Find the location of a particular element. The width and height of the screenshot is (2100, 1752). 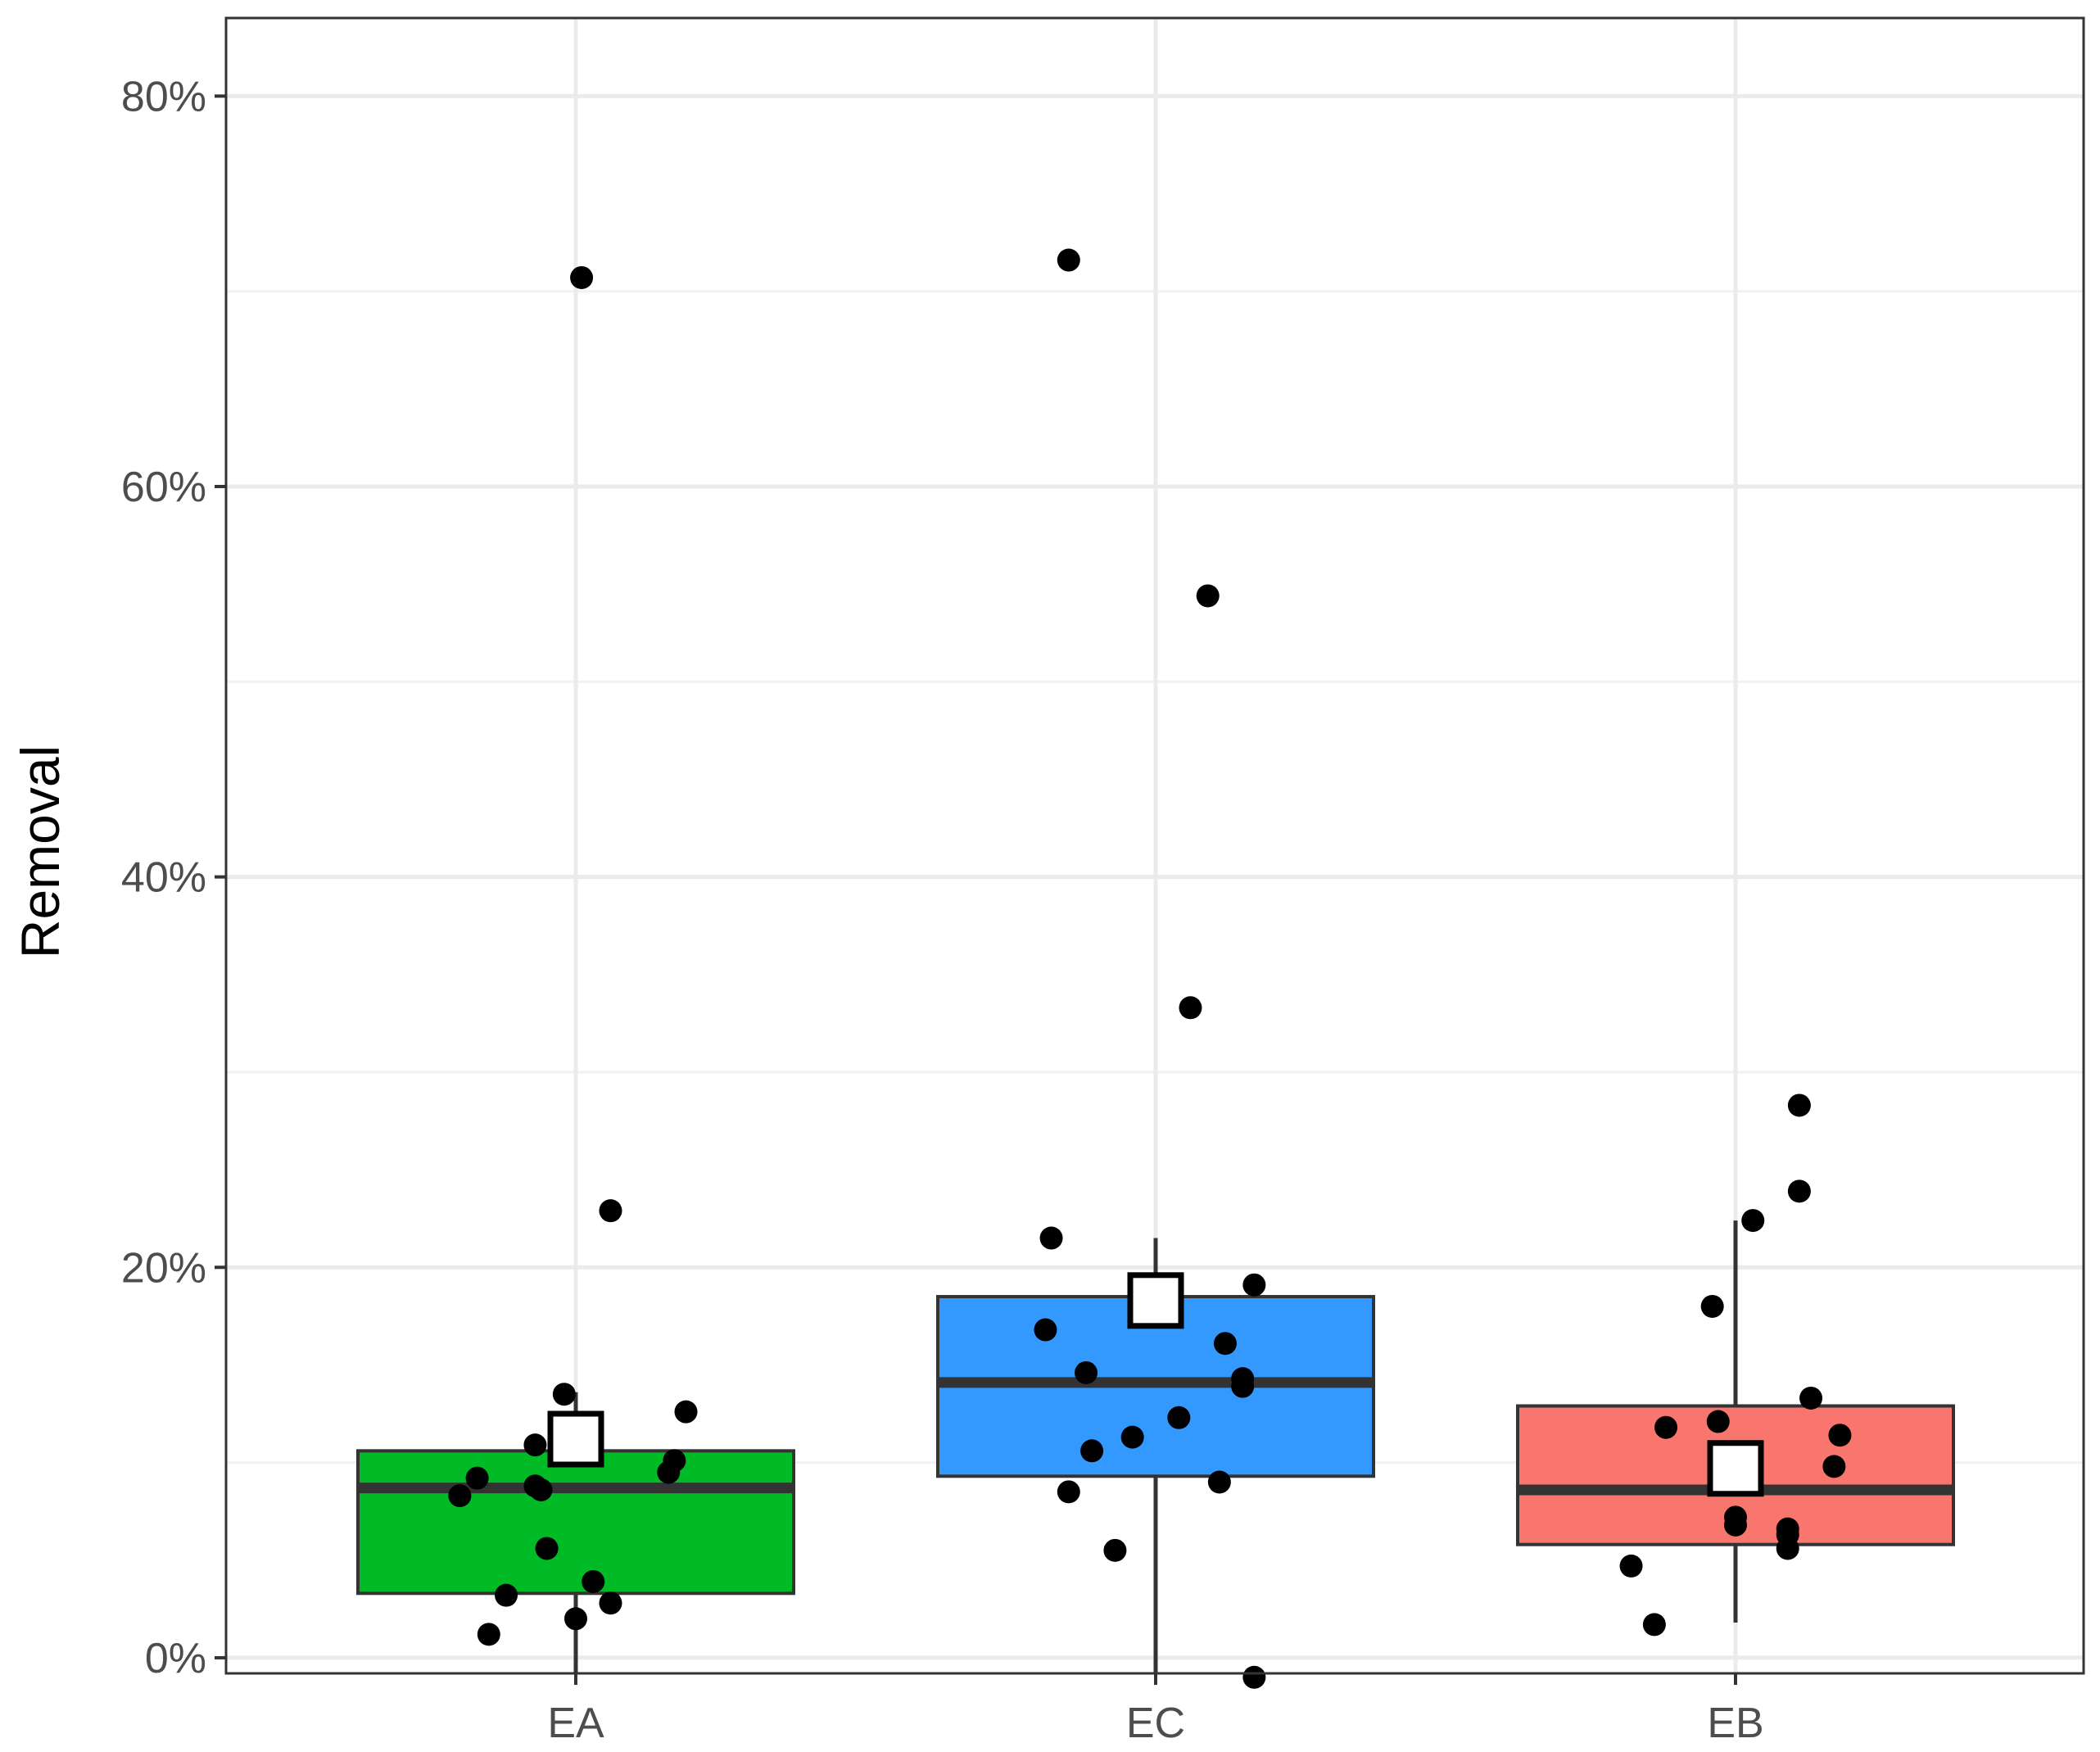

mean-marker-eb is located at coordinates (1735, 1468).